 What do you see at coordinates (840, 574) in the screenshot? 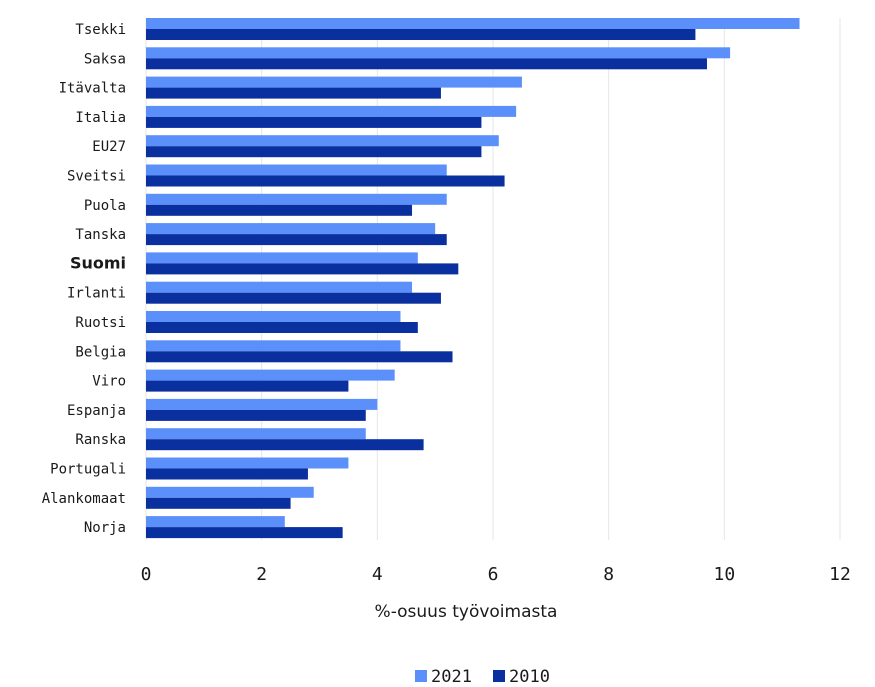
I see `x-tick-label: 12` at bounding box center [840, 574].